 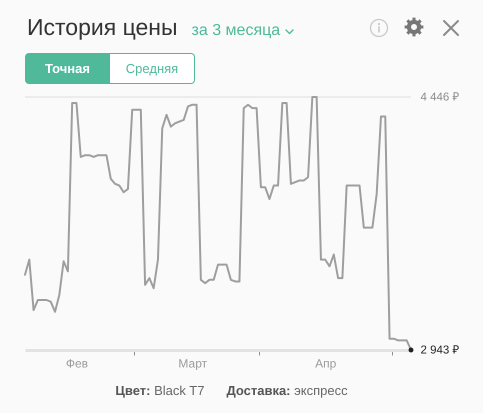 I want to click on toggle-button: Точная, so click(x=67, y=68).